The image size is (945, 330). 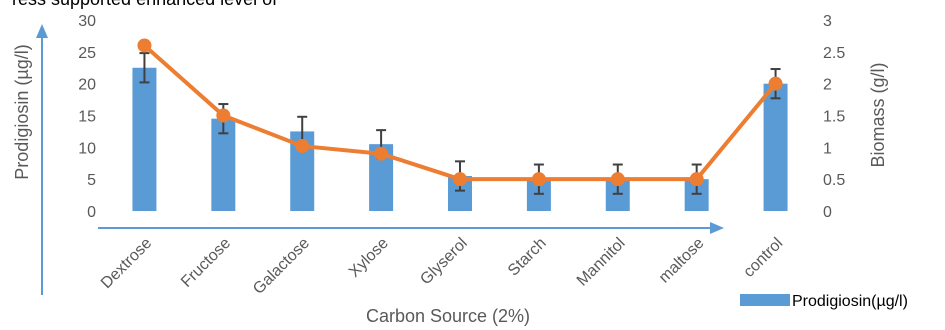 What do you see at coordinates (827, 85) in the screenshot?
I see `y-right-tick-label: 2` at bounding box center [827, 85].